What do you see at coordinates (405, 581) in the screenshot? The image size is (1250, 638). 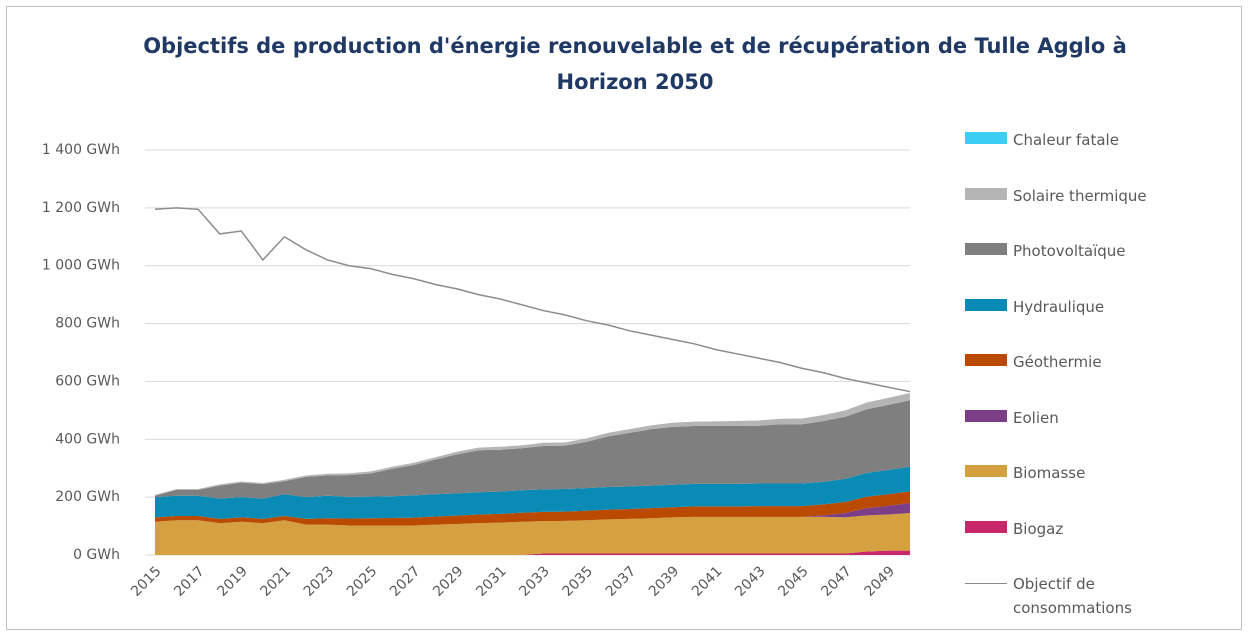 I see `x-tick-label: 2027` at bounding box center [405, 581].